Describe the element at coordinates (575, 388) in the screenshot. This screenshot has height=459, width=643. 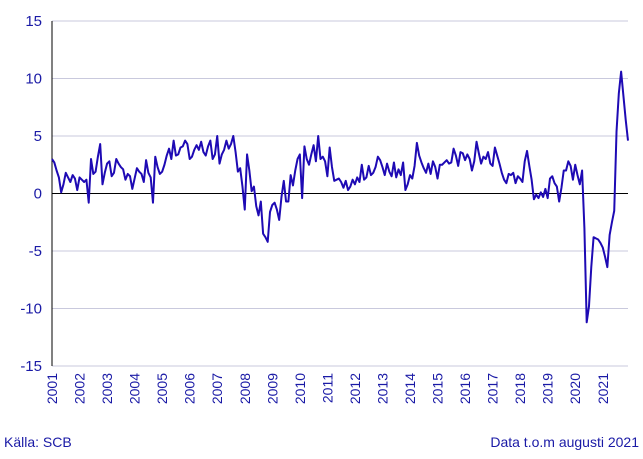
I see `x-tick-label: 2020` at that location.